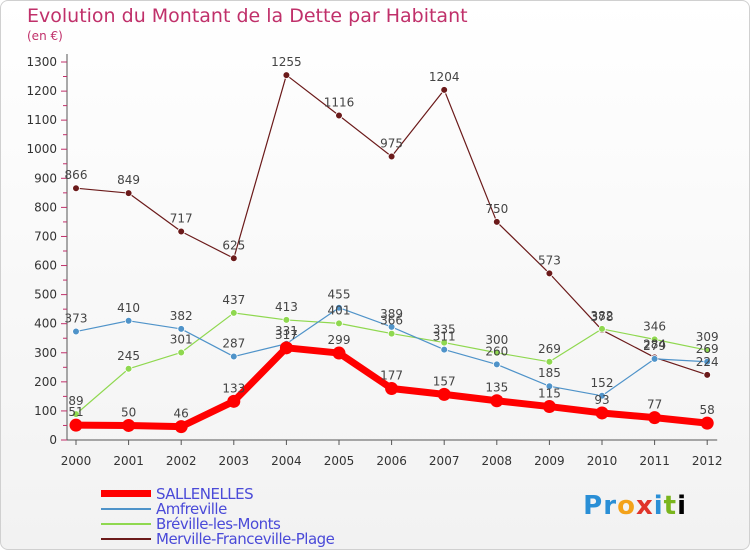 The image size is (750, 550). Describe the element at coordinates (549, 373) in the screenshot. I see `data-label: 185` at that location.